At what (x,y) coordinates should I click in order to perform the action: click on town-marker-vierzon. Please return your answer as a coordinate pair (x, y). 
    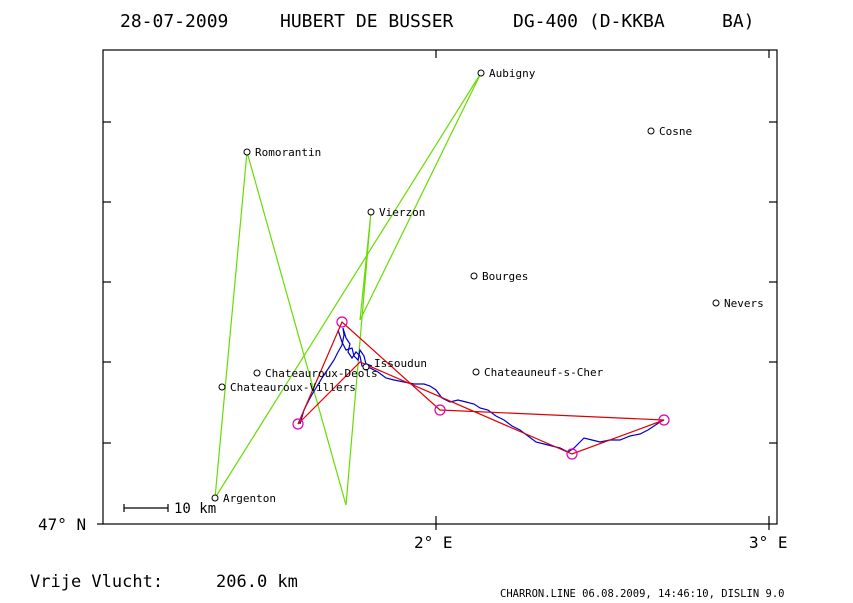
    Looking at the image, I should click on (371, 212).